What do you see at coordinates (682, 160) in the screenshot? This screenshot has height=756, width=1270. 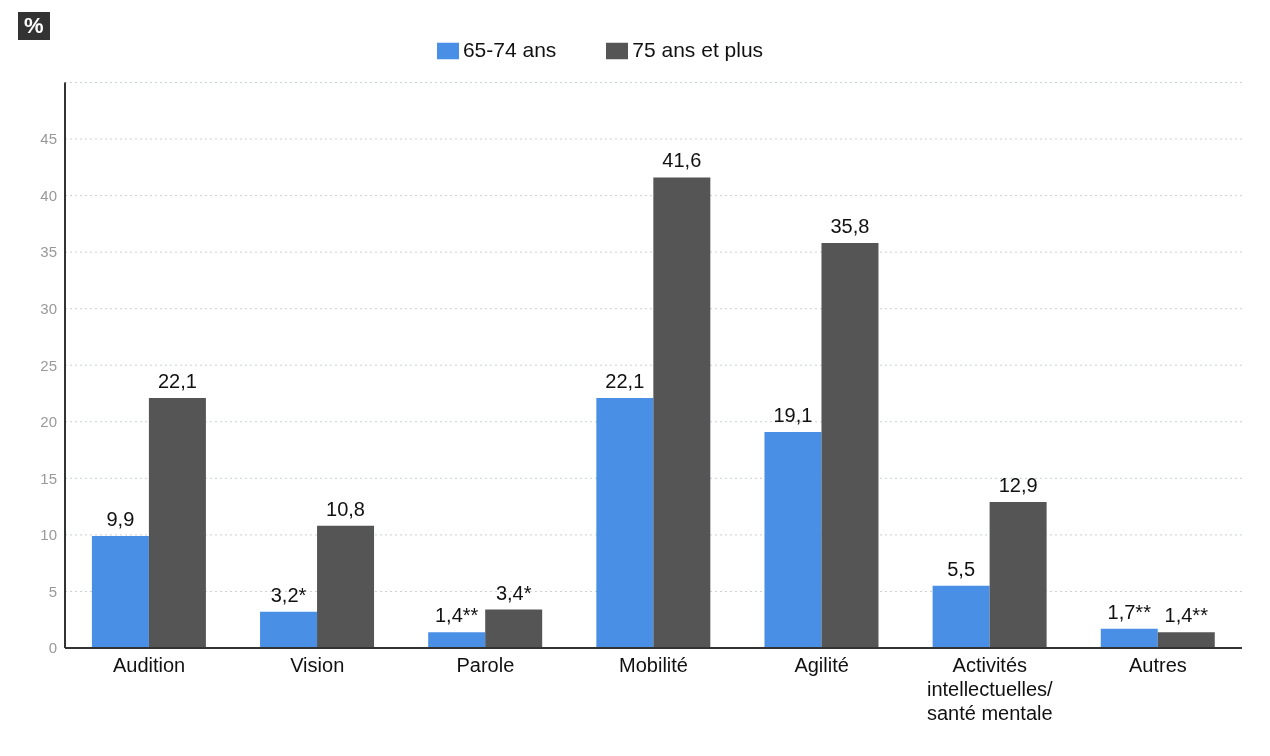 I see `data-label: 41,6` at bounding box center [682, 160].